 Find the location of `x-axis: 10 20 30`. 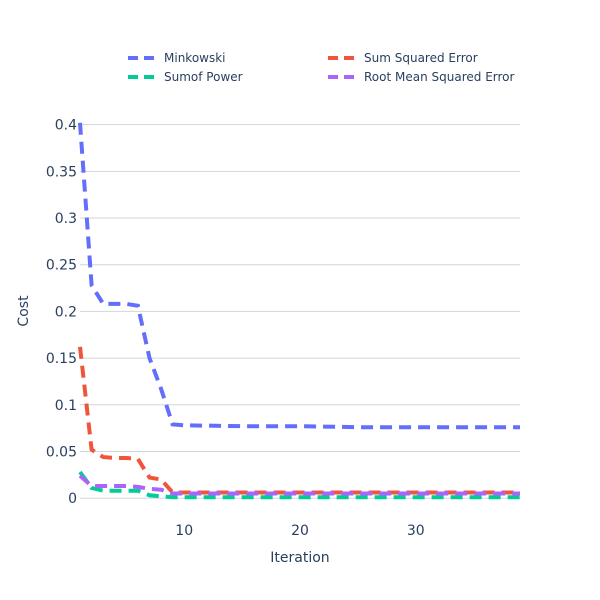

x-axis: 10 20 30 is located at coordinates (299, 531).